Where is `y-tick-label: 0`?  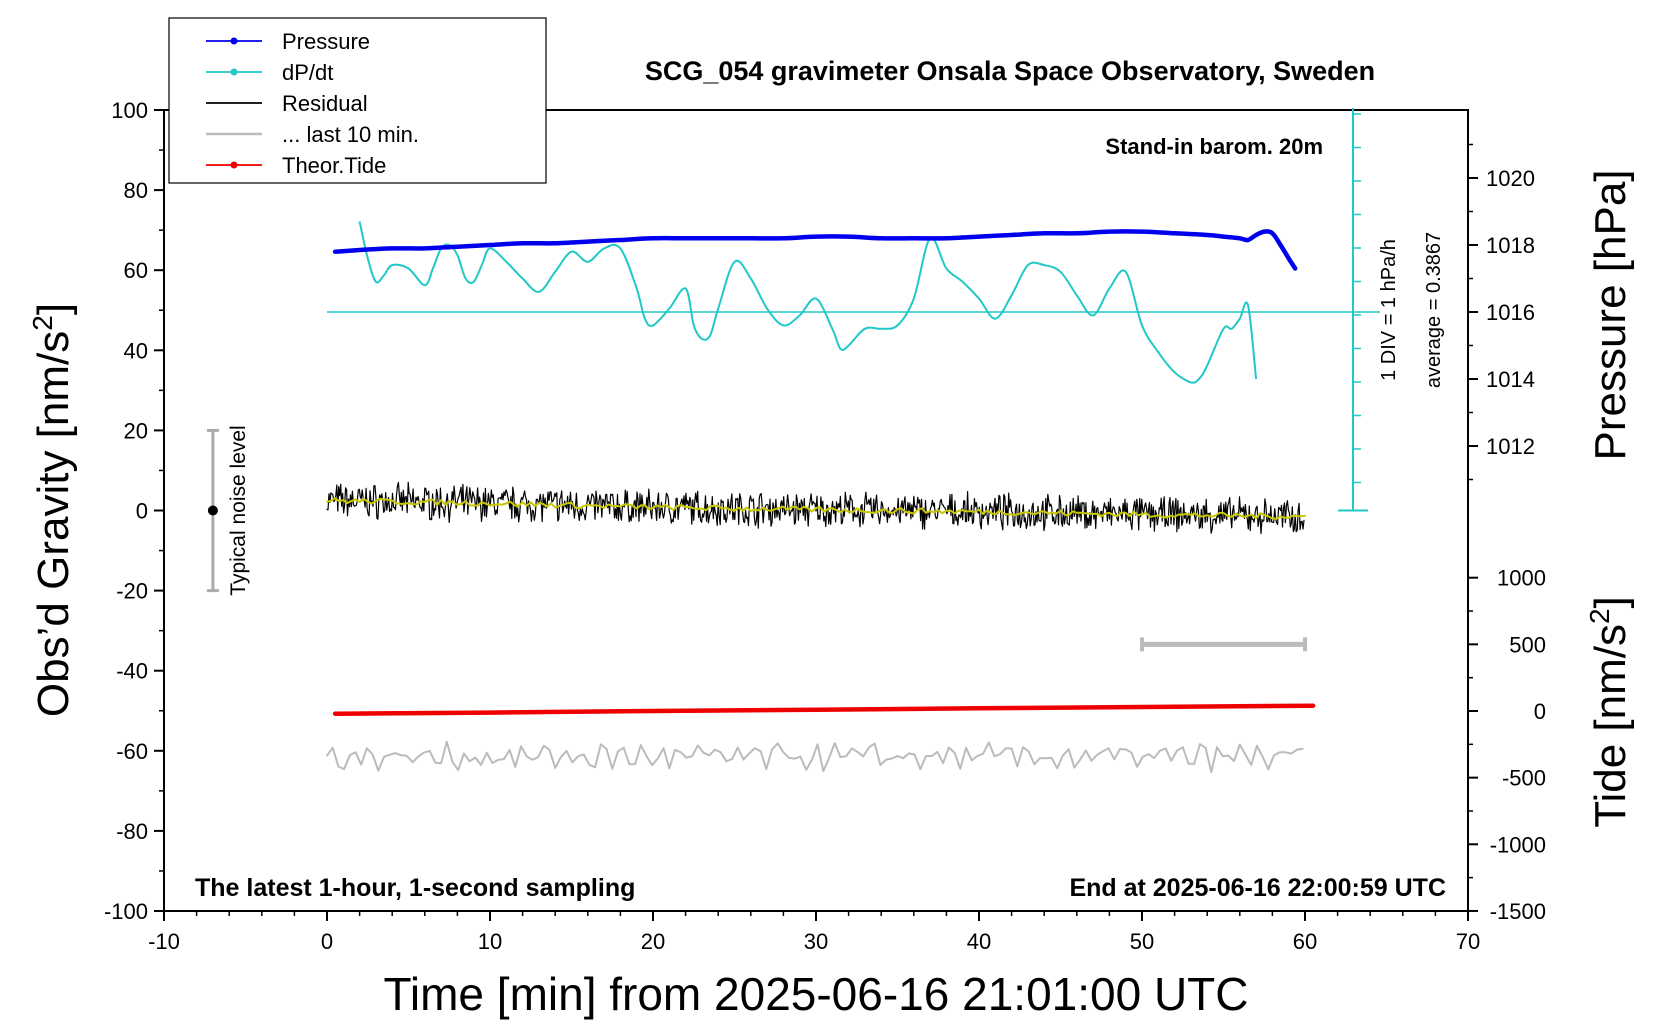
y-tick-label: 0 is located at coordinates (142, 511).